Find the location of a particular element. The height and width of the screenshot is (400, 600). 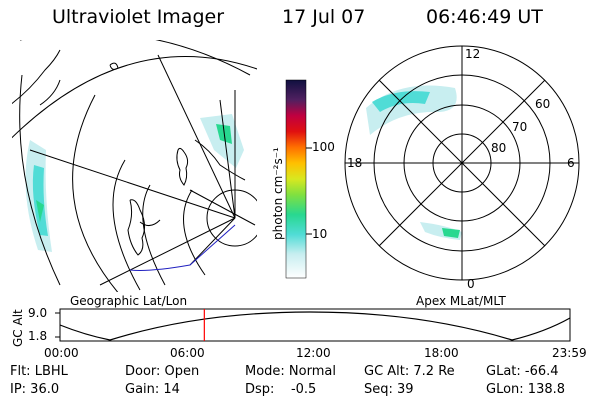

status-glon: GLon: 138.8 is located at coordinates (526, 389).